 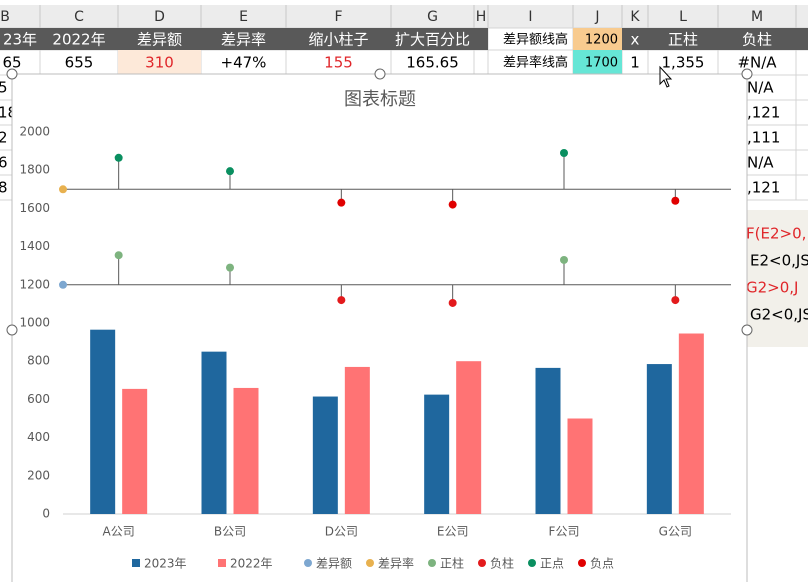 I want to click on column-letter: M, so click(x=757, y=17).